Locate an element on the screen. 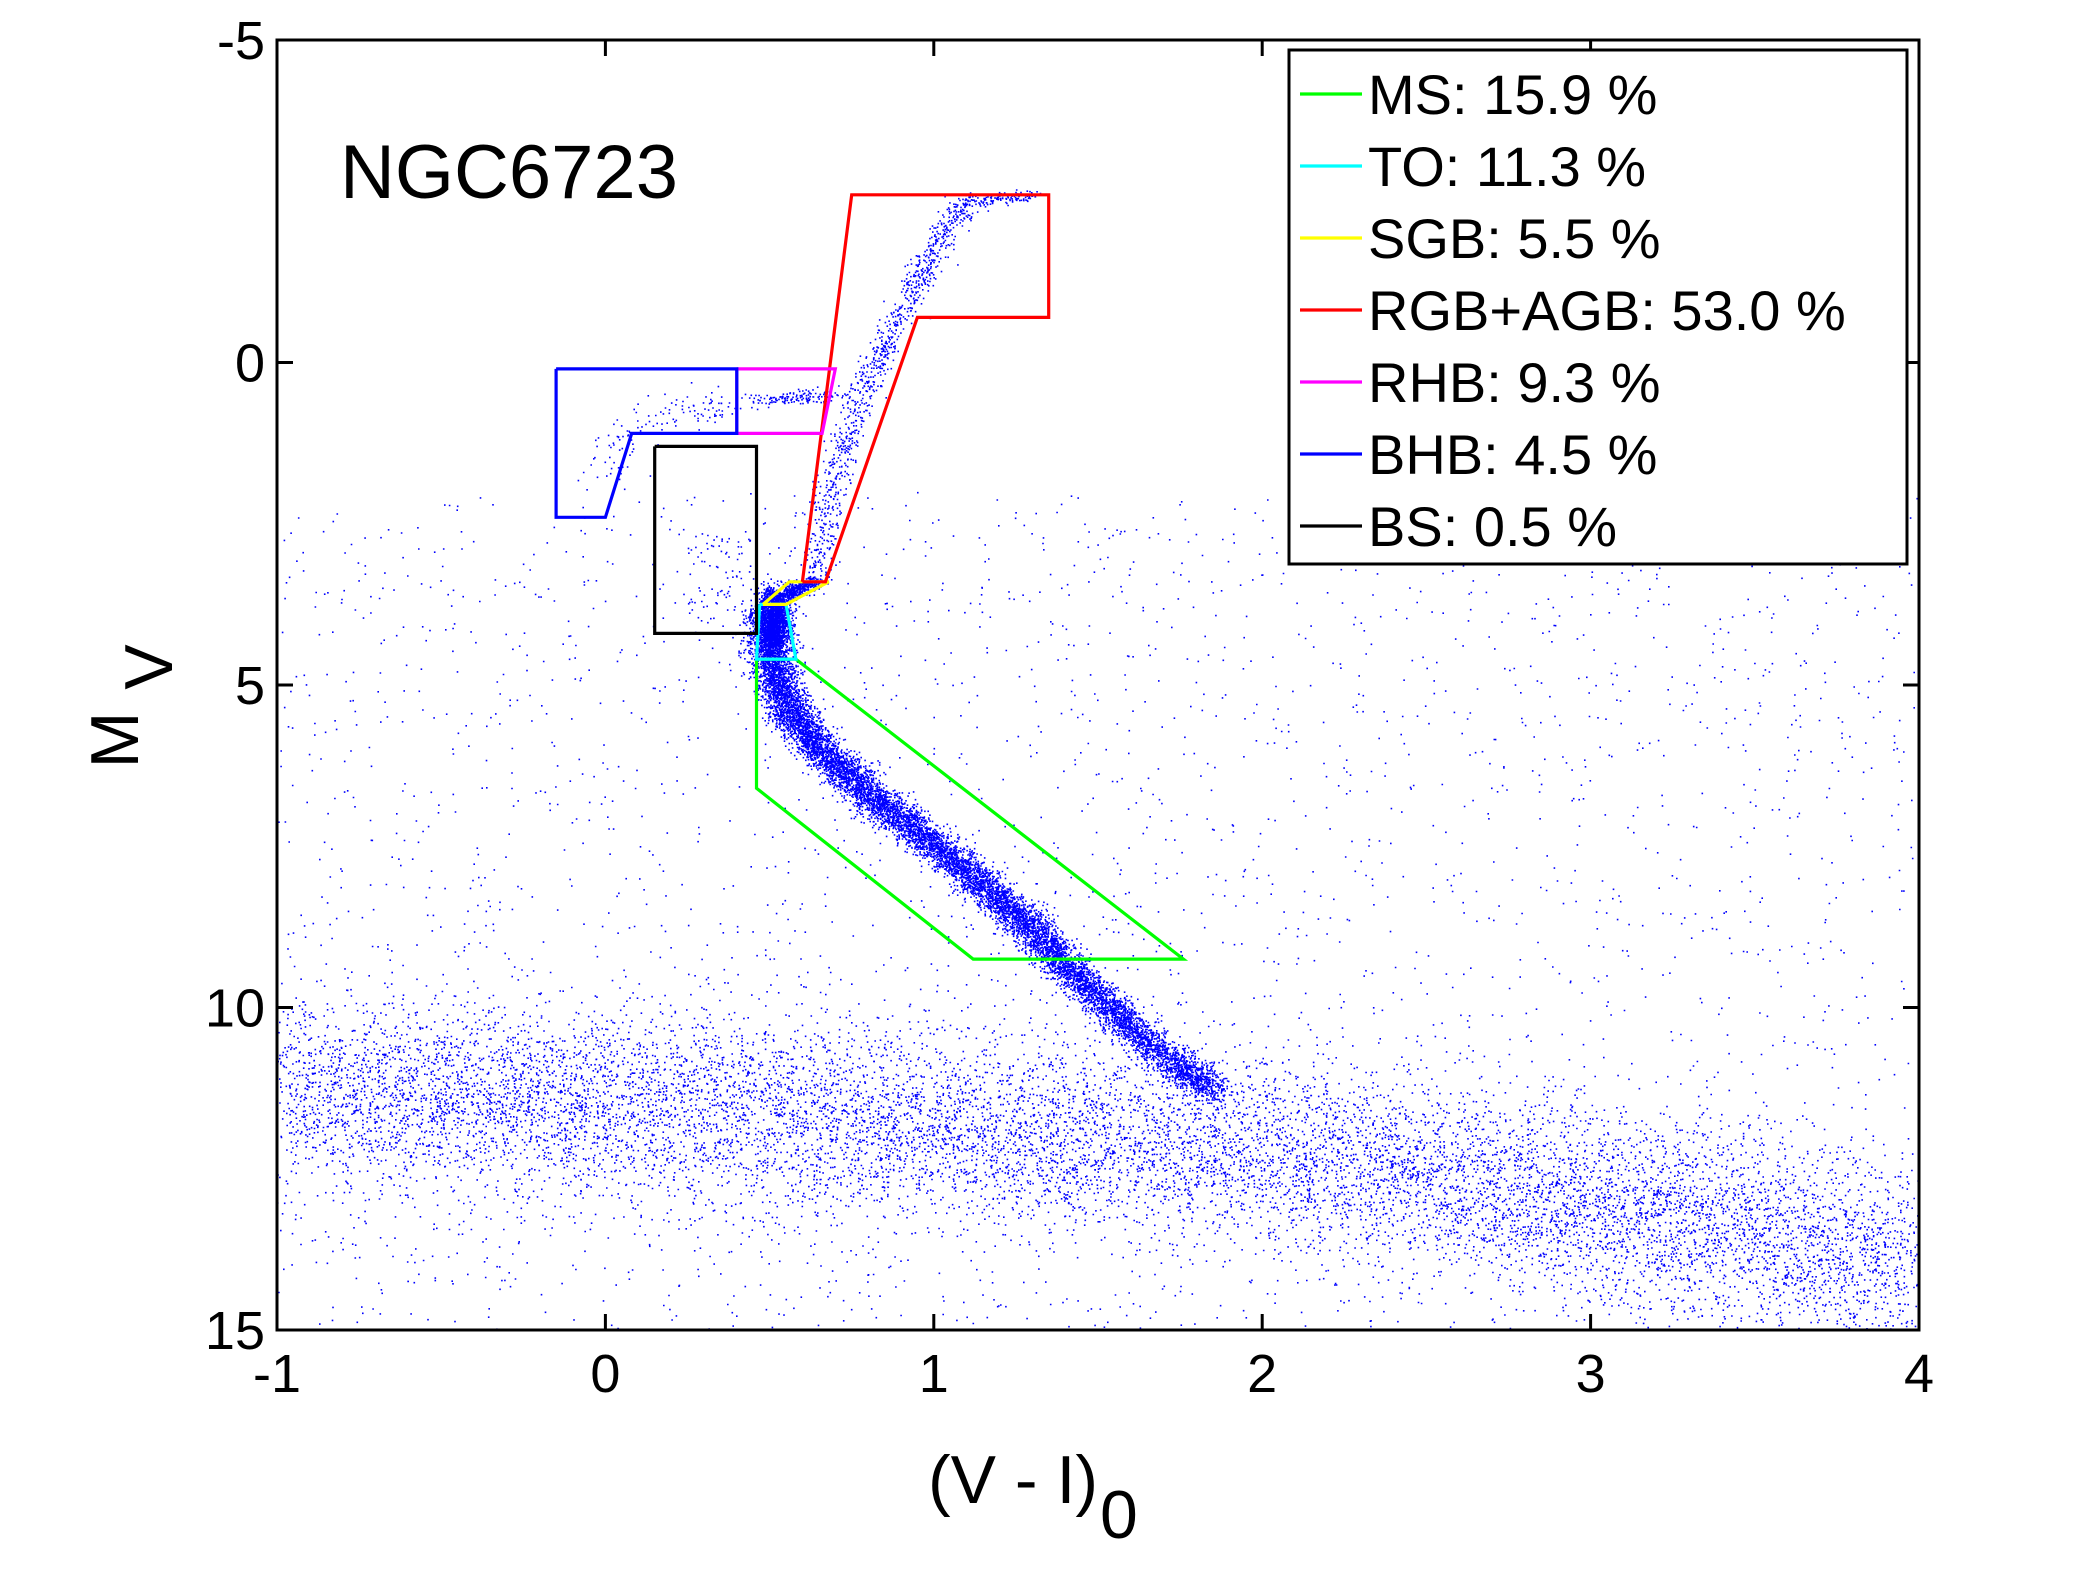  scatter-points-turnoff-core is located at coordinates (775, 620).